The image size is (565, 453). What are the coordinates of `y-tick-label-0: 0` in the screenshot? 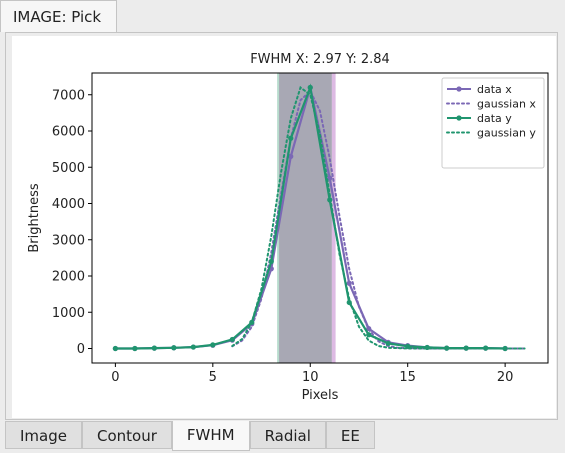 It's located at (81, 349).